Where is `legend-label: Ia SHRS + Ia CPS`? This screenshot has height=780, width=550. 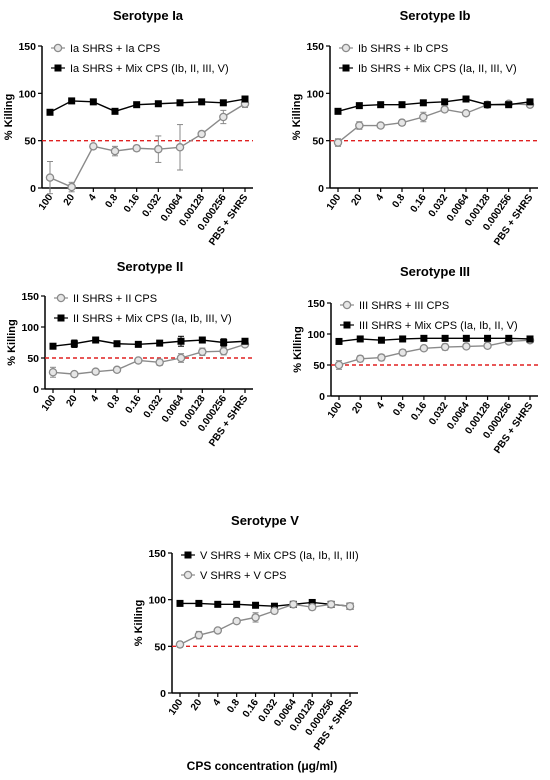
legend-label: Ia SHRS + Ia CPS is located at coordinates (115, 49).